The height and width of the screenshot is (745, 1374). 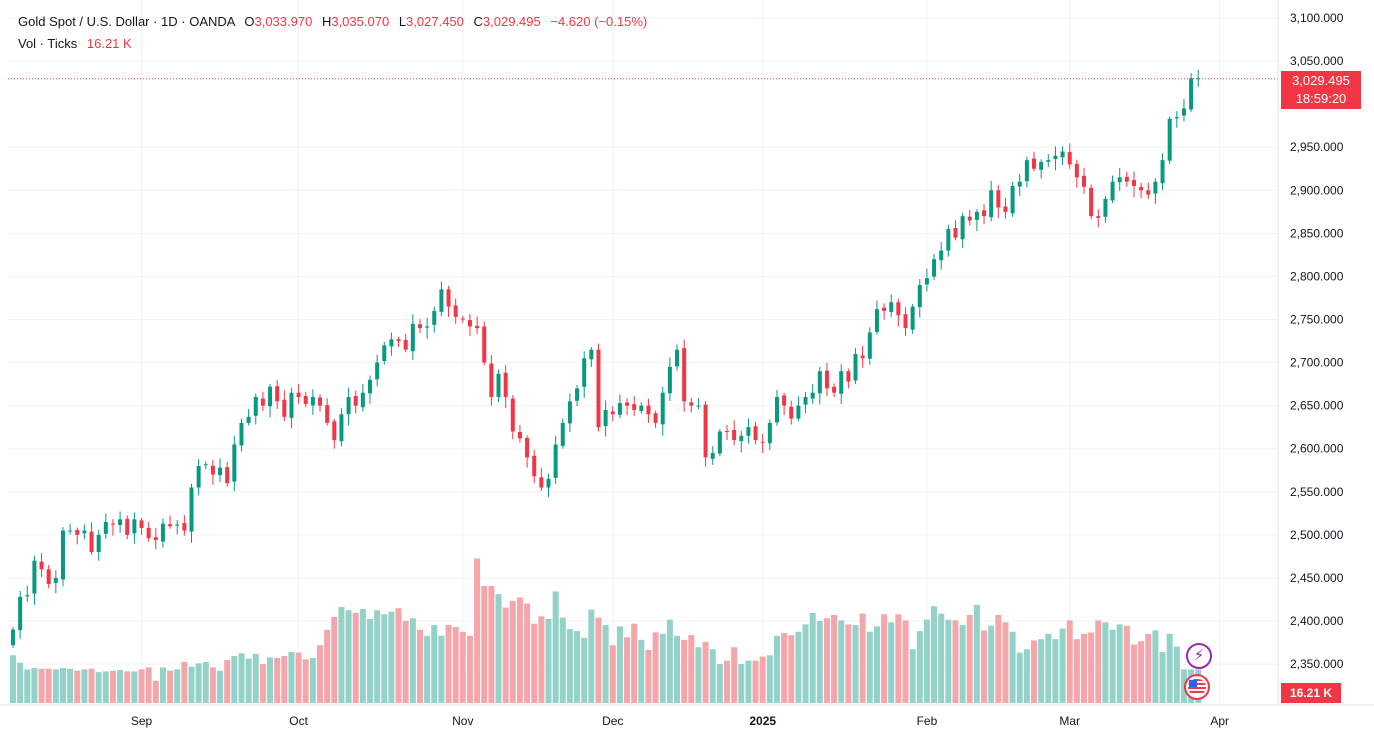 I want to click on time-tick-label: Mar, so click(x=1069, y=721).